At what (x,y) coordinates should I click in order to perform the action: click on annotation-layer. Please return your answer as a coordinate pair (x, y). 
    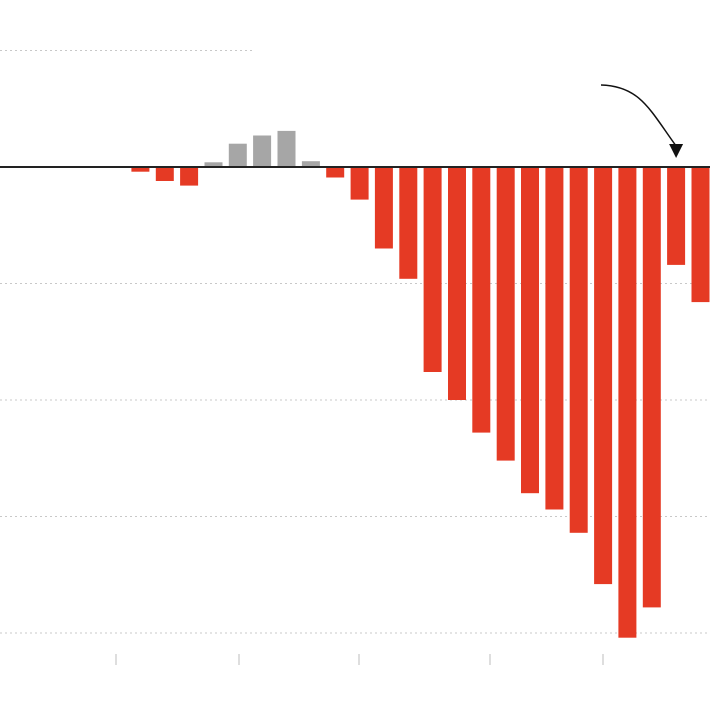
    Looking at the image, I should click on (642, 121).